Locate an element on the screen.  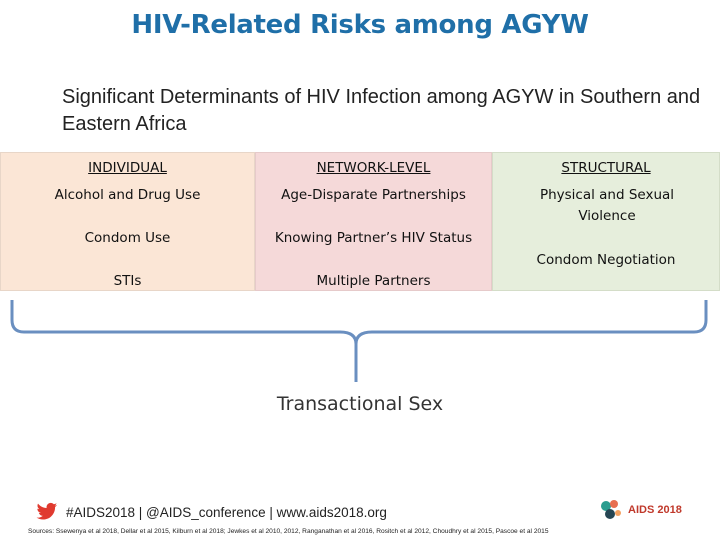
network-item: Multiple Partners is located at coordinates (373, 281).